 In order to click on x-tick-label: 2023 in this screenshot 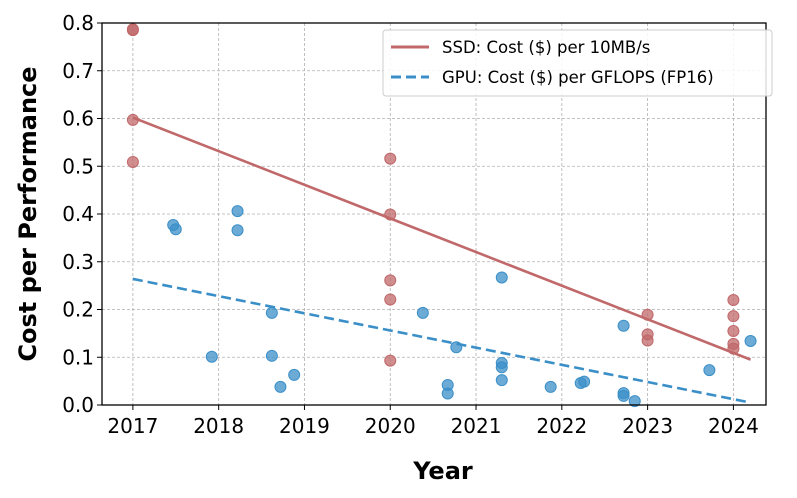, I will do `click(647, 426)`.